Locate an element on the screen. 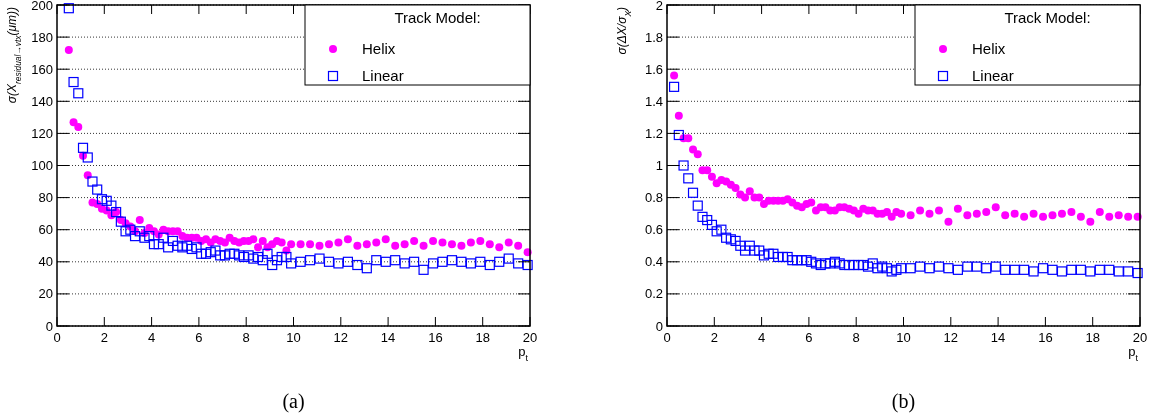 The width and height of the screenshot is (1156, 419). y-tick-label: 1.2 is located at coordinates (653, 133).